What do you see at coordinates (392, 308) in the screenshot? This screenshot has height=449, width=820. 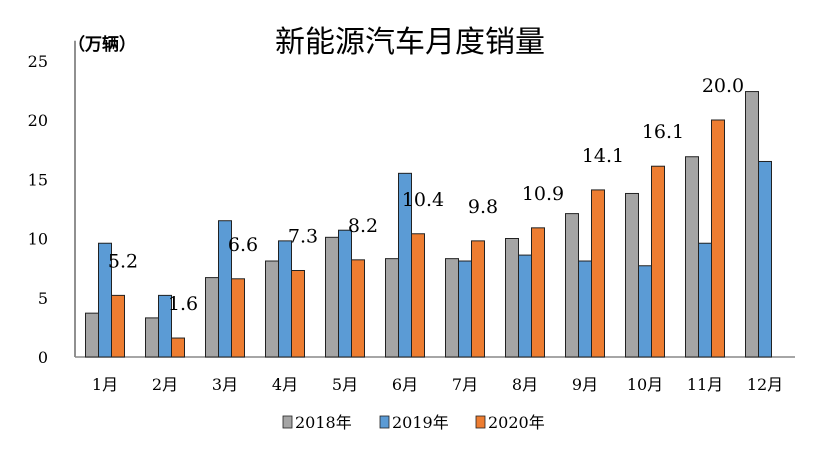 I see `bar-2018年-6月` at bounding box center [392, 308].